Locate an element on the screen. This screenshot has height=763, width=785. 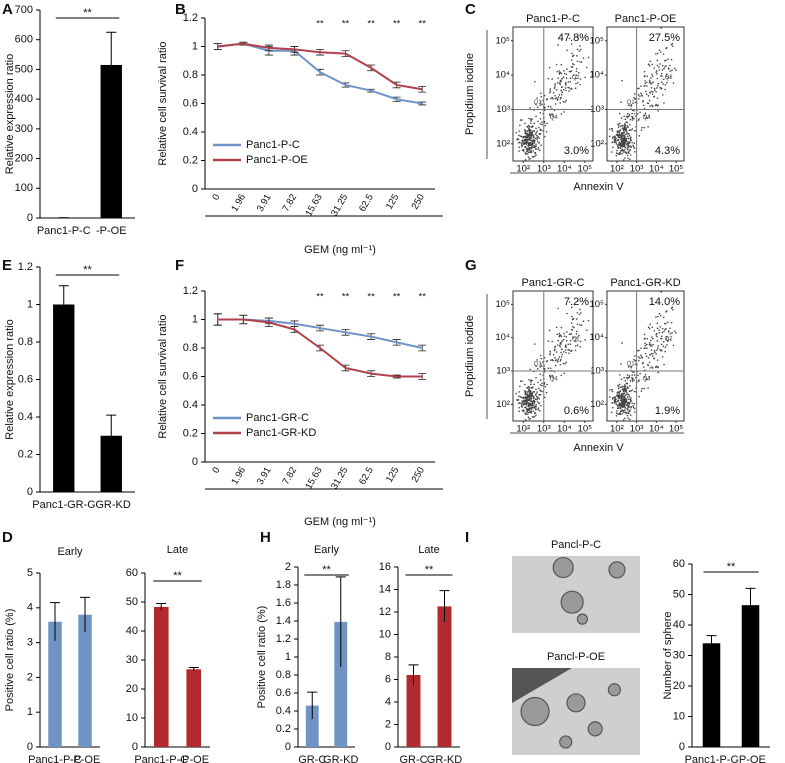
y-tick-label: 10³ is located at coordinates (597, 371).